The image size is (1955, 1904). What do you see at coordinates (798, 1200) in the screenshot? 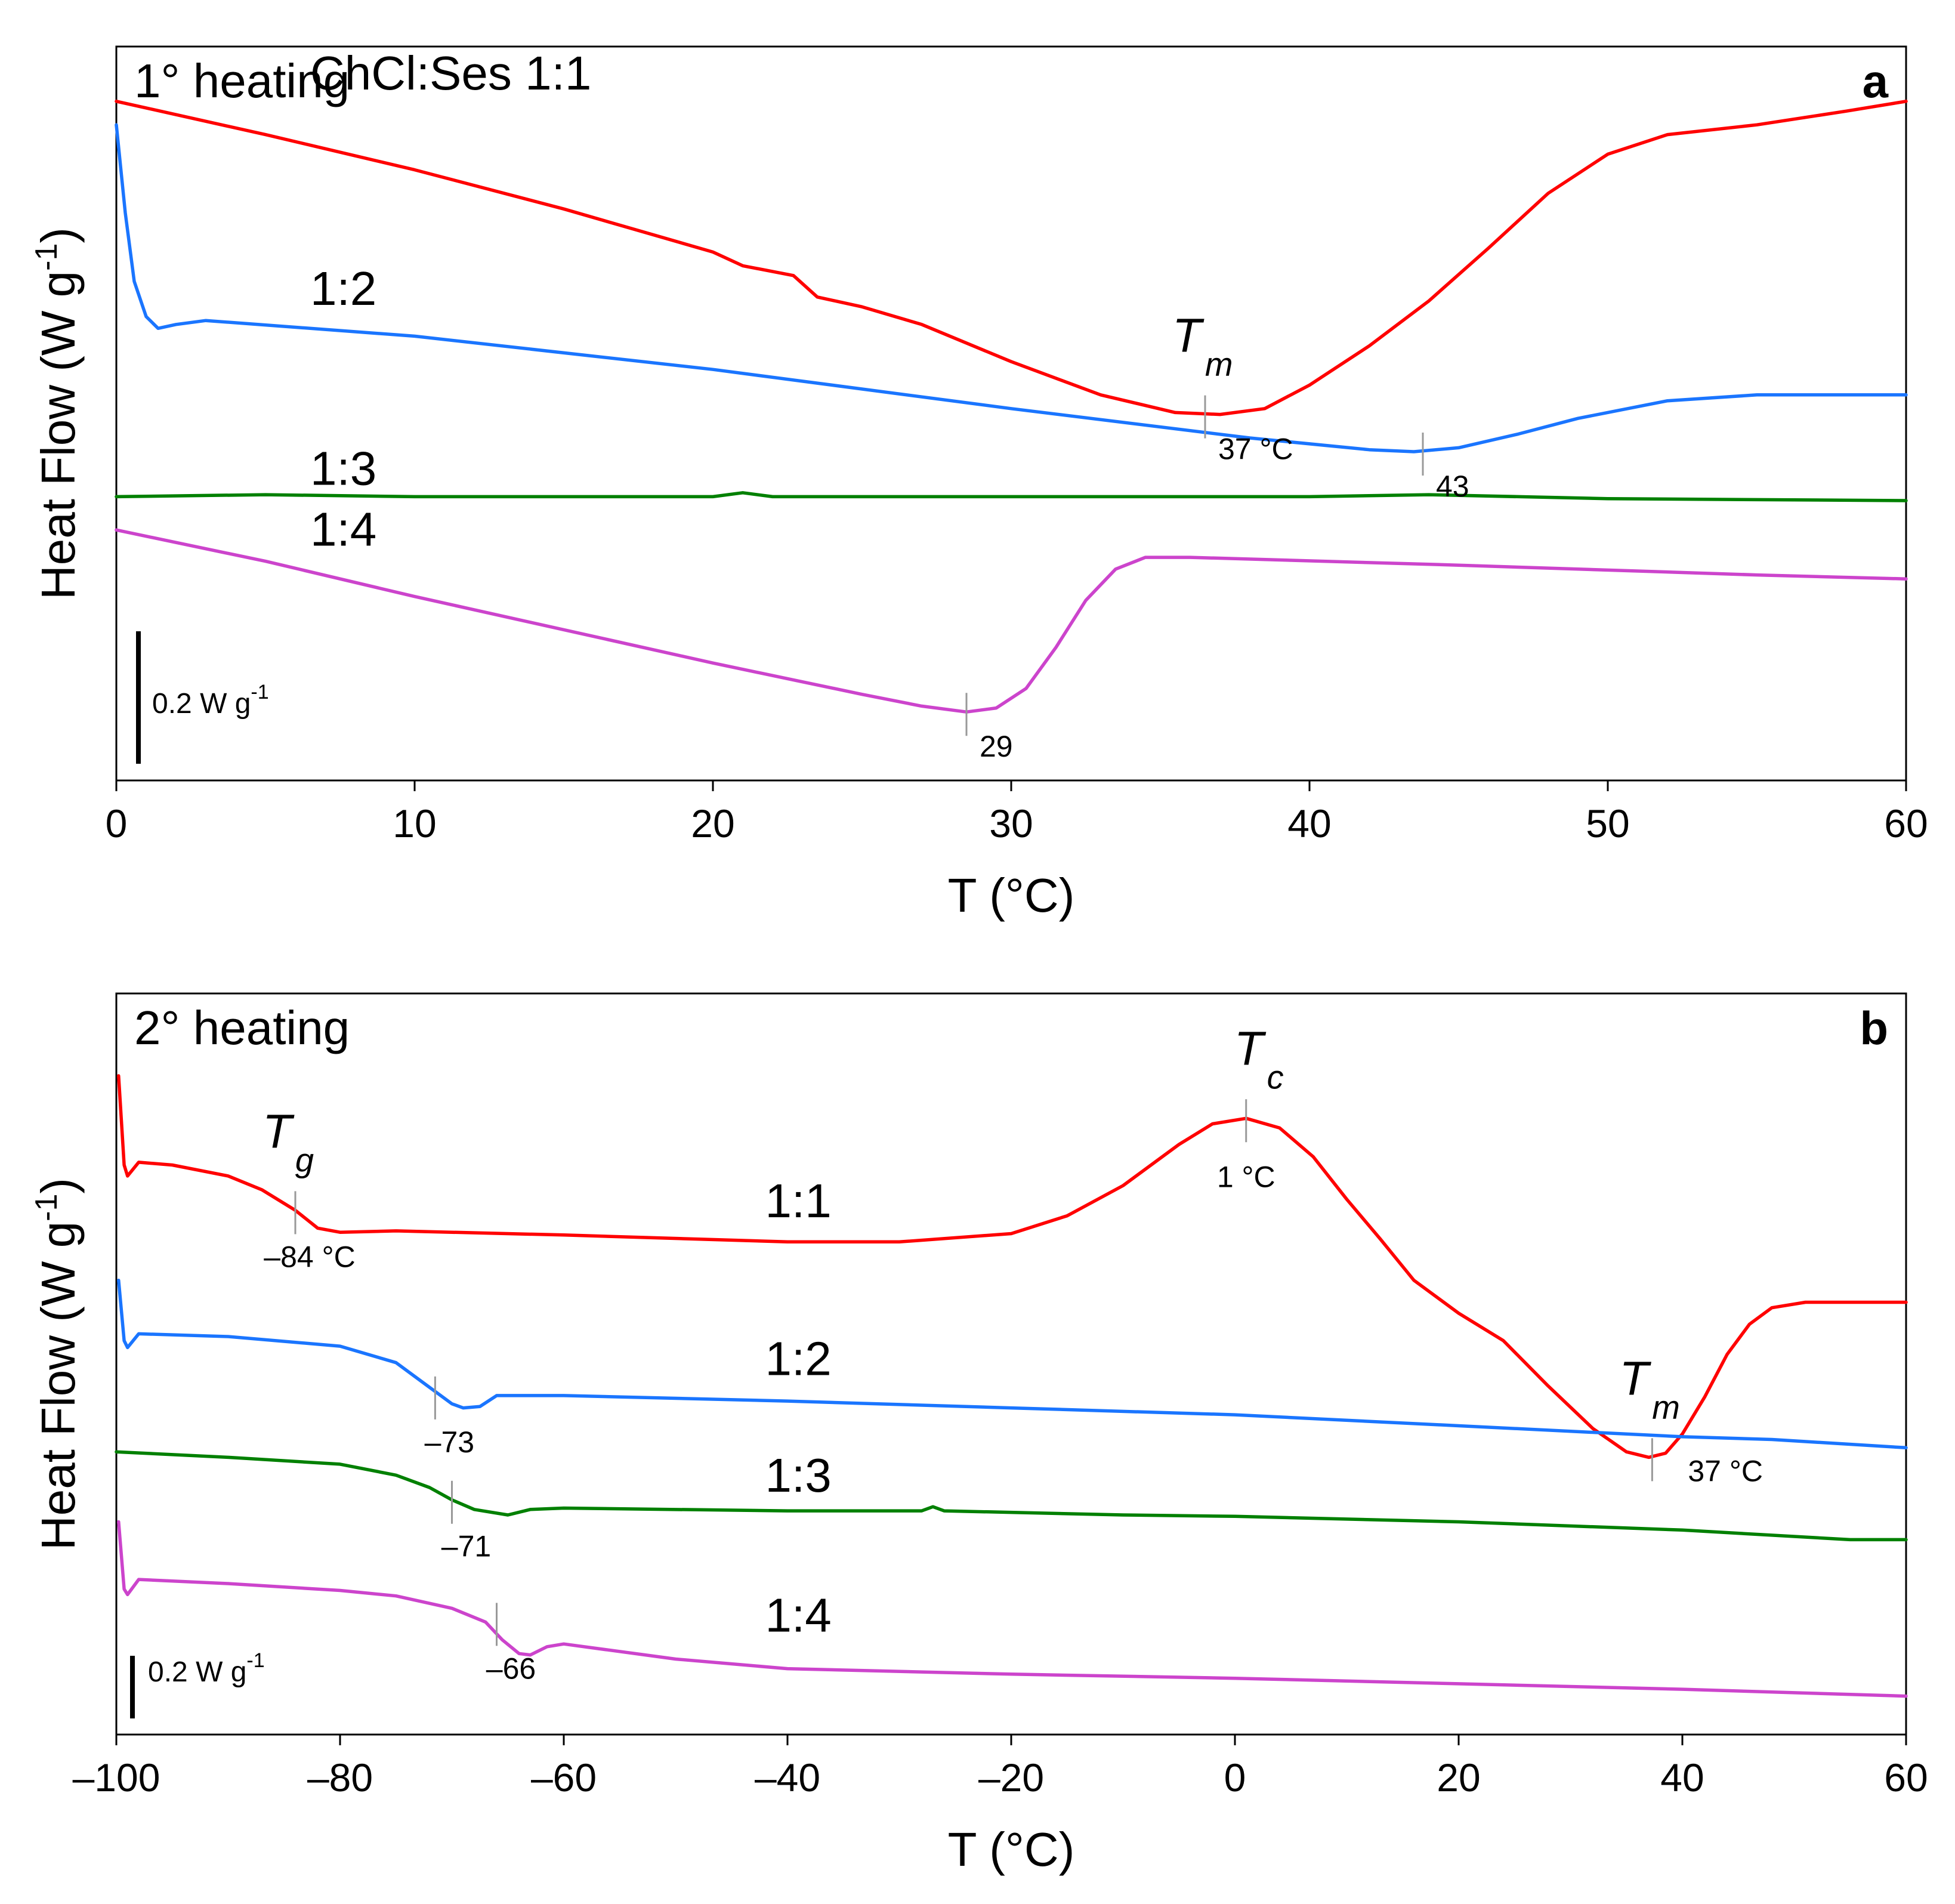
I see `series-label: 1:1` at bounding box center [798, 1200].